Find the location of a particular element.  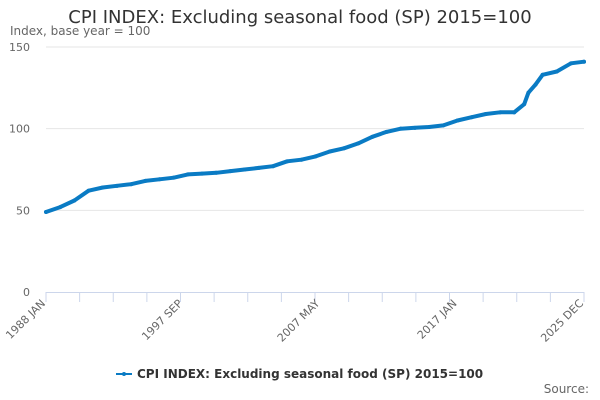

x-tick-label: 1988 JAN is located at coordinates (25, 319).